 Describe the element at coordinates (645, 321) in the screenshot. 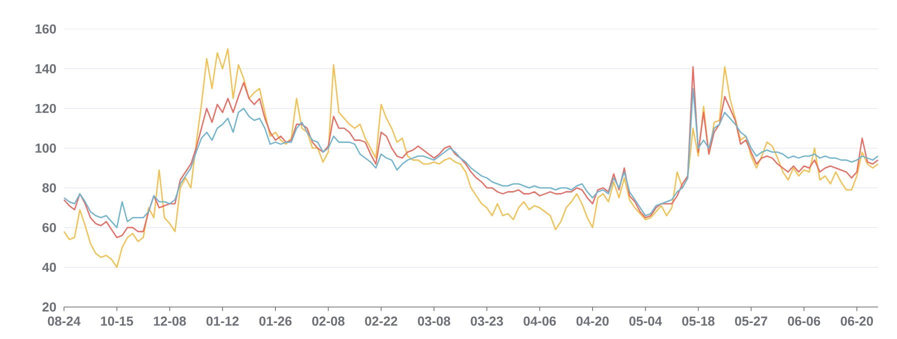

I see `x-tick-label: 05-04` at that location.